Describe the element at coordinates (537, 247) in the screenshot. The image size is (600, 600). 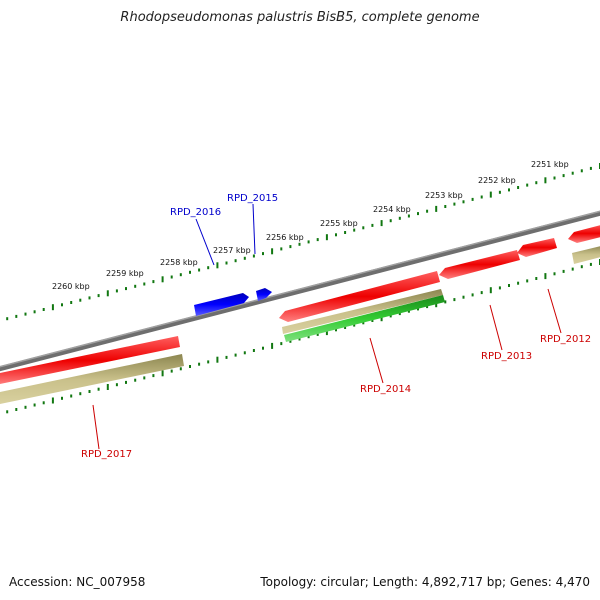
I see `gene-rpd2012-cds` at that location.